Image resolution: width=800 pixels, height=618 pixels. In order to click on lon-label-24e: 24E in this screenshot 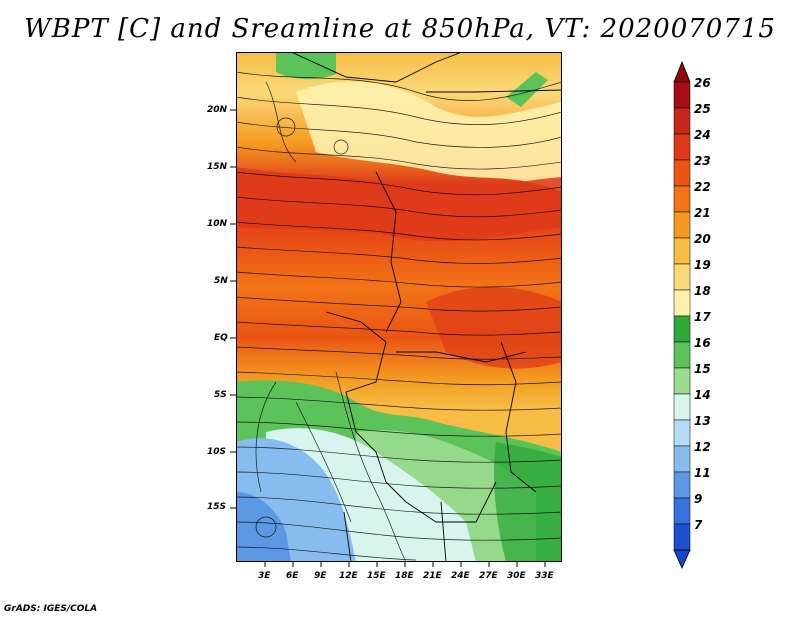, I will do `click(460, 576)`.